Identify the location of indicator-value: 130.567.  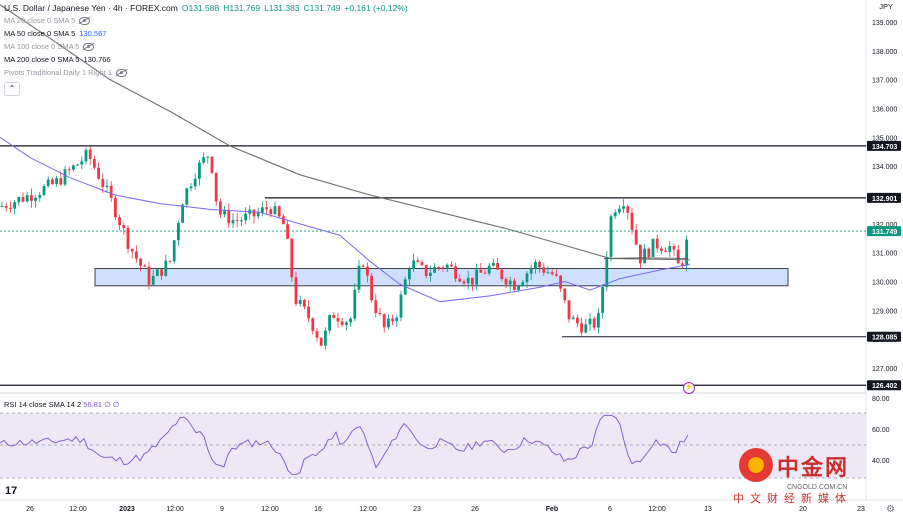
(93, 33).